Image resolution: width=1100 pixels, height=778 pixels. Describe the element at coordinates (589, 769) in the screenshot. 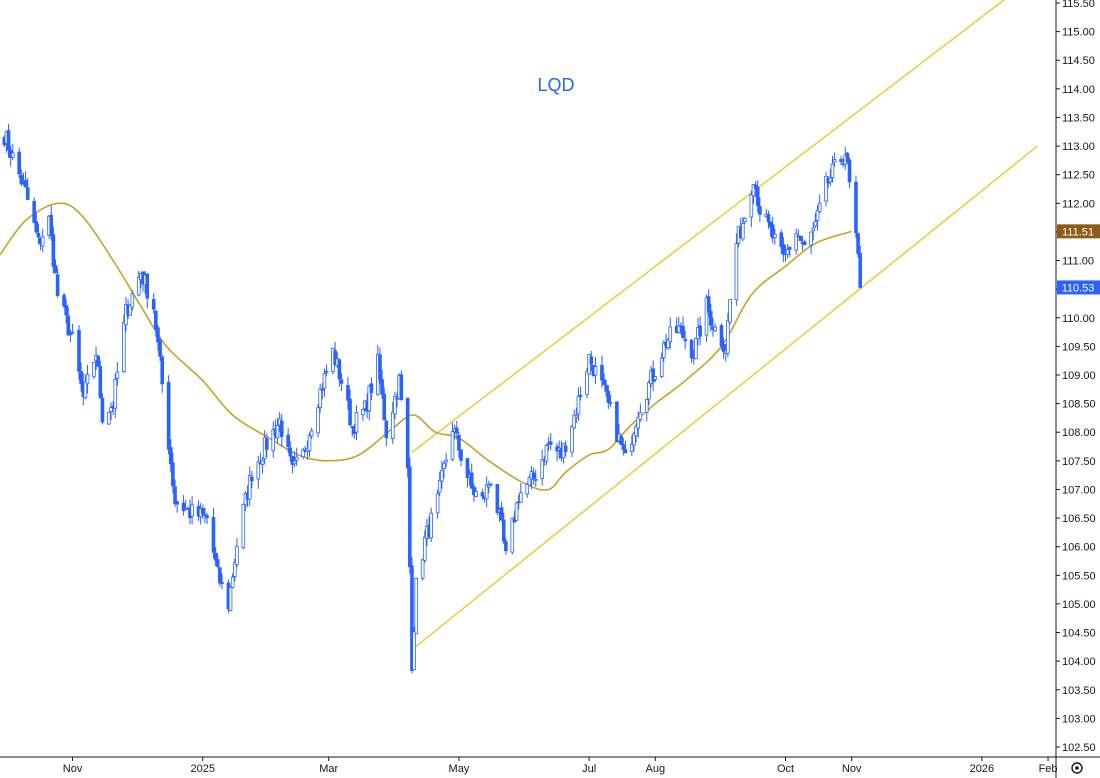

I see `x-tick-label: Jul` at that location.